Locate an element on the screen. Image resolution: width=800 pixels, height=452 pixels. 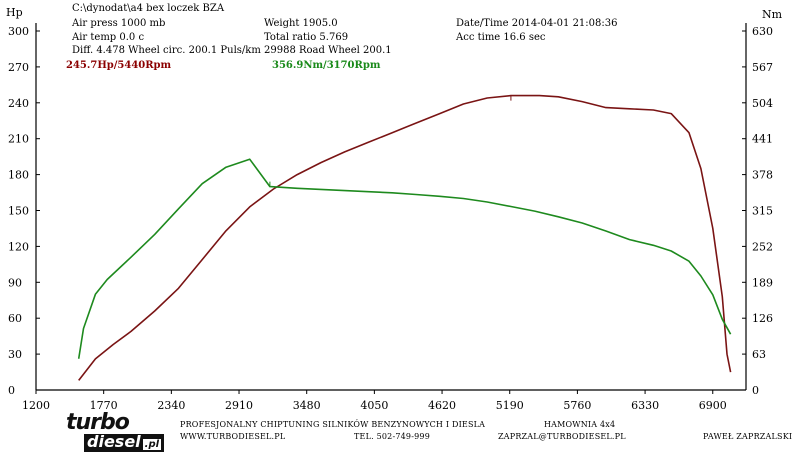
y-tick-label-right: 126 is located at coordinates (762, 318).